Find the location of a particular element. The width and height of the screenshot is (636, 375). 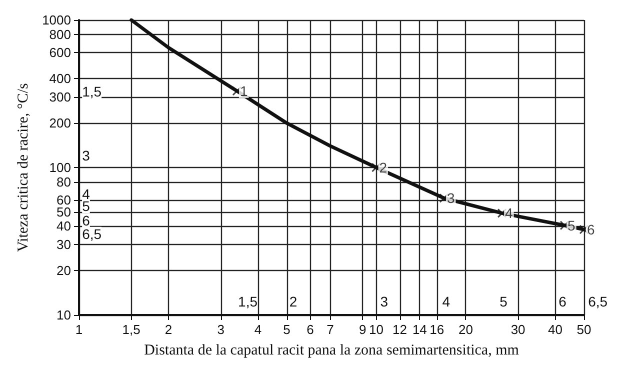

x-tick-label: 9 is located at coordinates (362, 329).